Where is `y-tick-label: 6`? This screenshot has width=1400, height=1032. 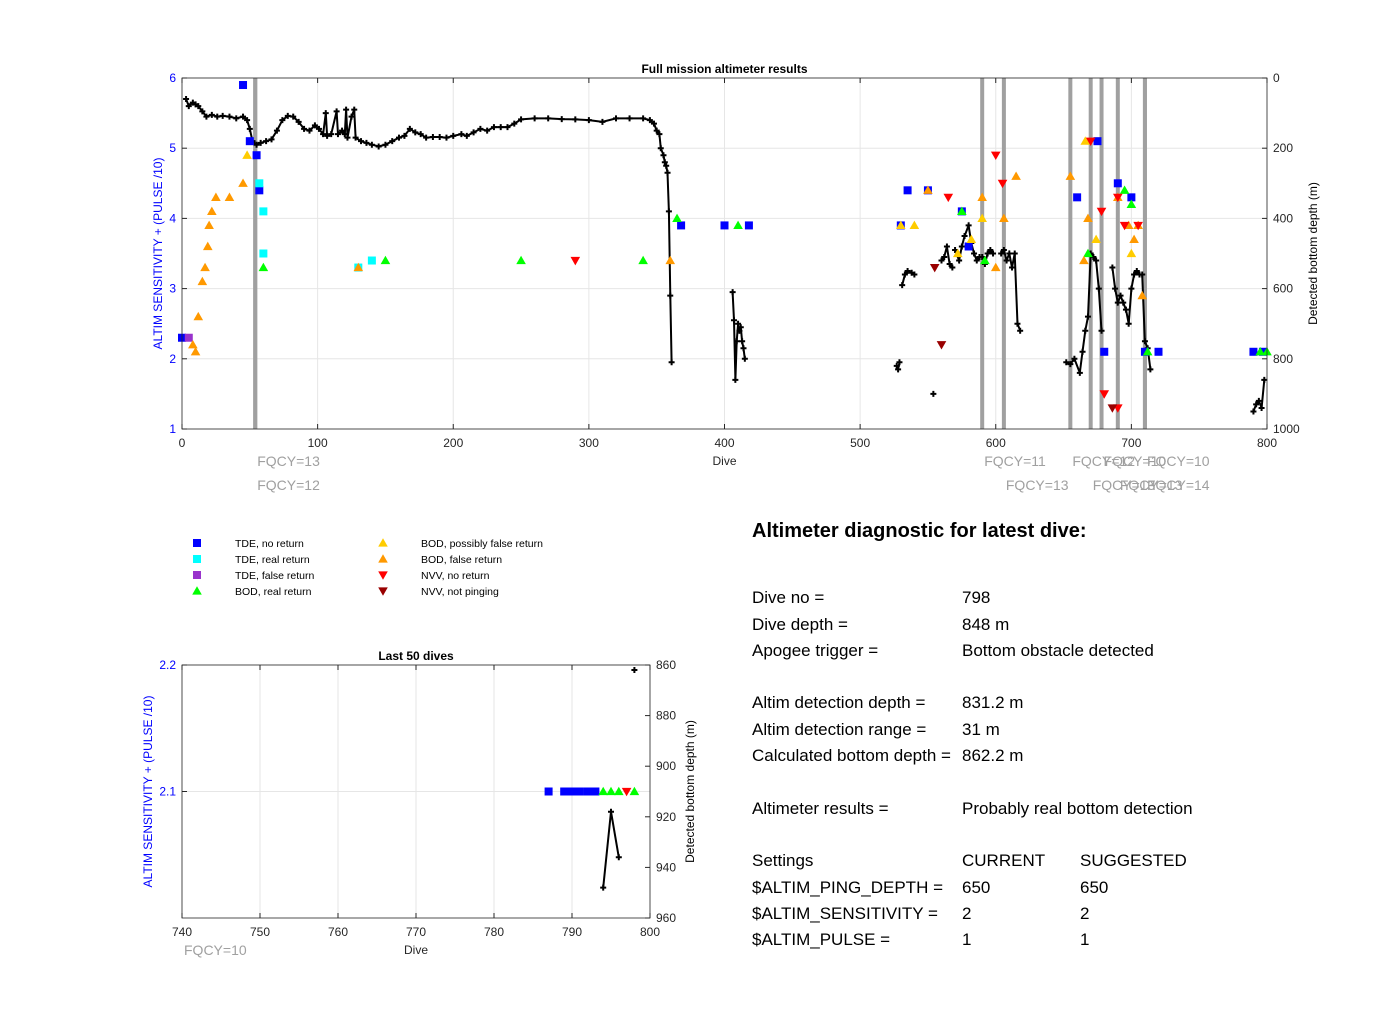 y-tick-label: 6 is located at coordinates (172, 78).